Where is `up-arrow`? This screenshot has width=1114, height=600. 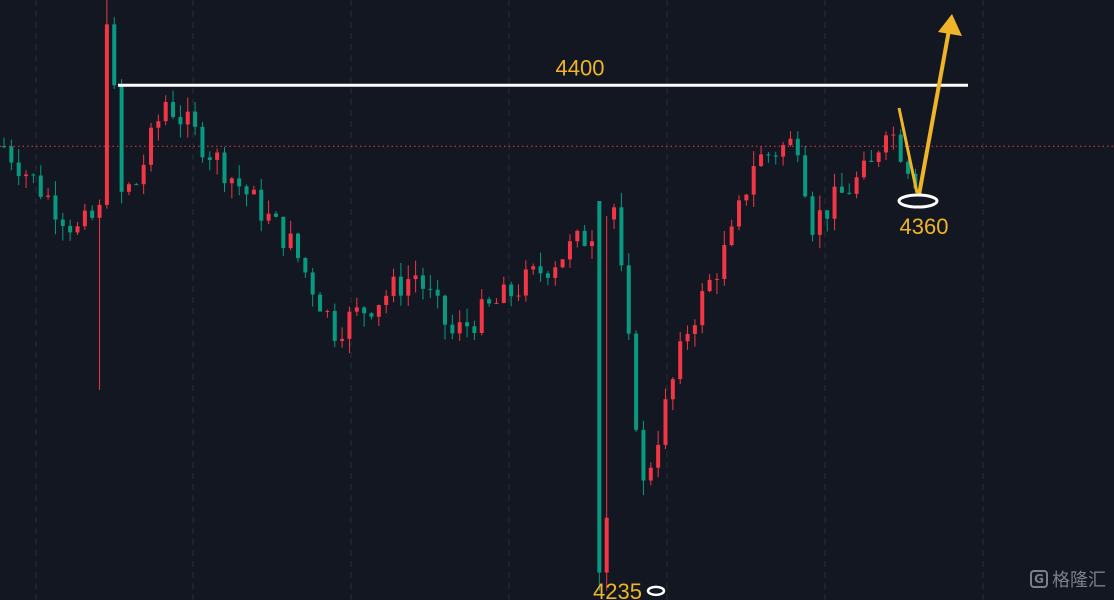 up-arrow is located at coordinates (934, 112).